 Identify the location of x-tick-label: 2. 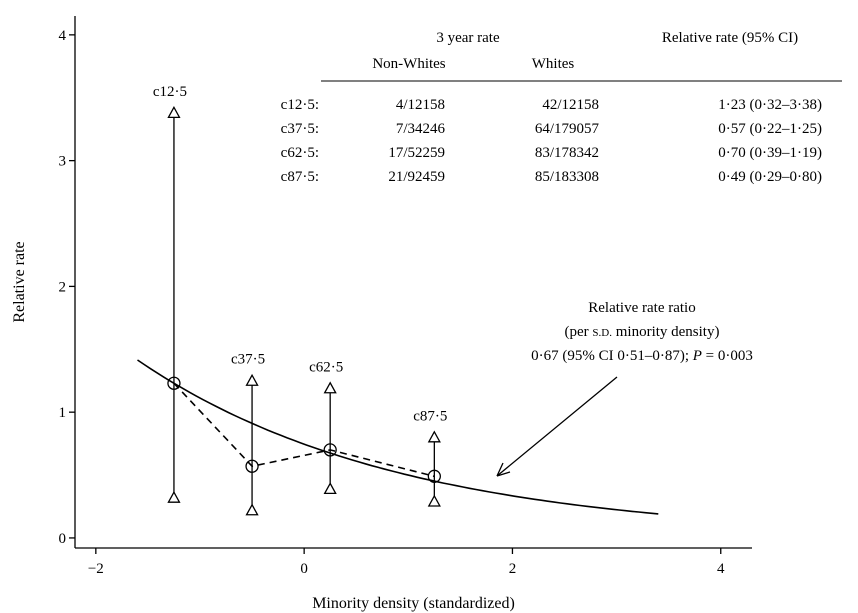
(513, 569).